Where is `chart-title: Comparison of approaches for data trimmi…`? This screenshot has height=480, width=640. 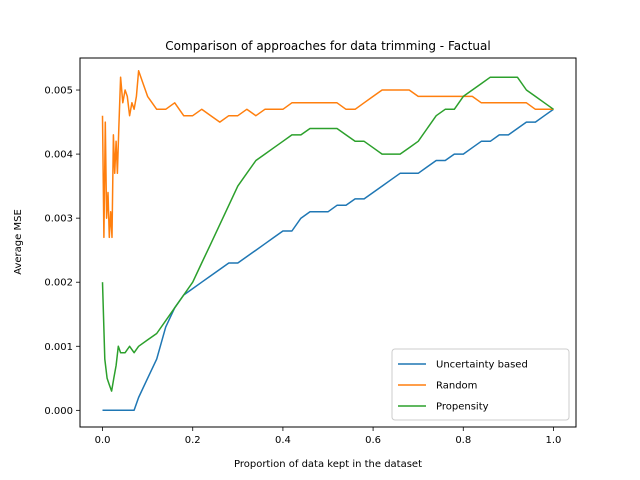 chart-title: Comparison of approaches for data trimmi… is located at coordinates (327, 46).